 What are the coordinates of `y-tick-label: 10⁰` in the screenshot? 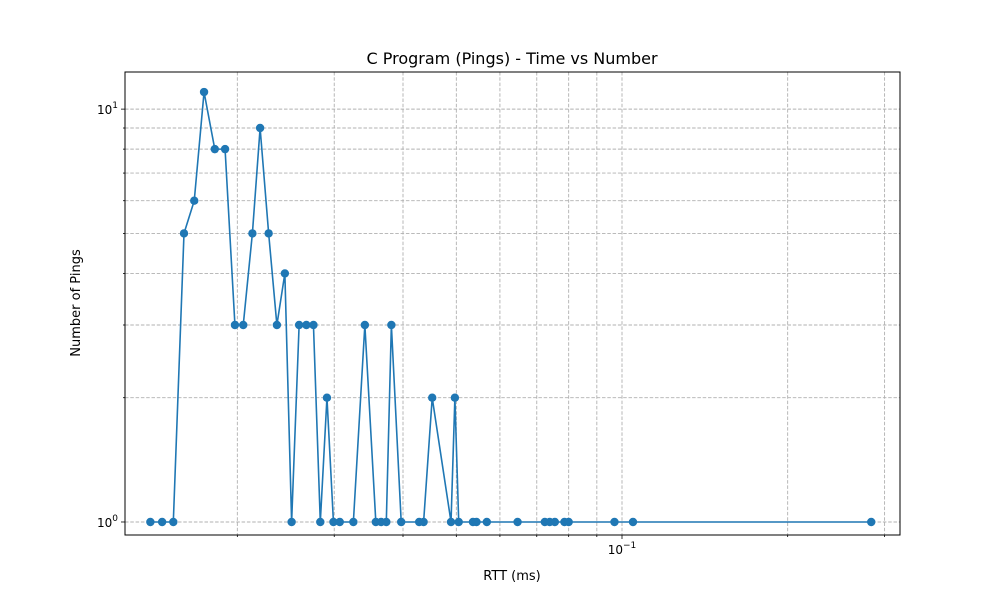 It's located at (107, 522).